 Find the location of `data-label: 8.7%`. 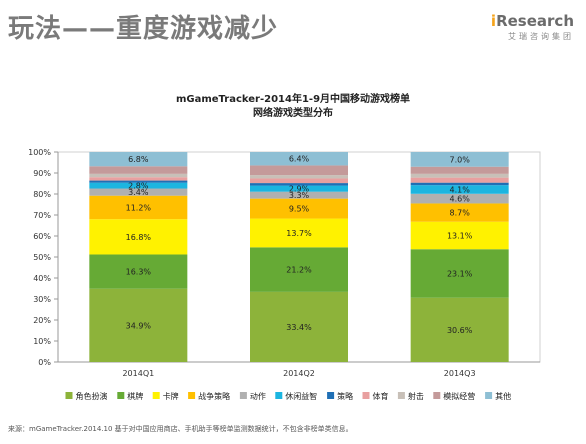

data-label: 8.7% is located at coordinates (460, 213).